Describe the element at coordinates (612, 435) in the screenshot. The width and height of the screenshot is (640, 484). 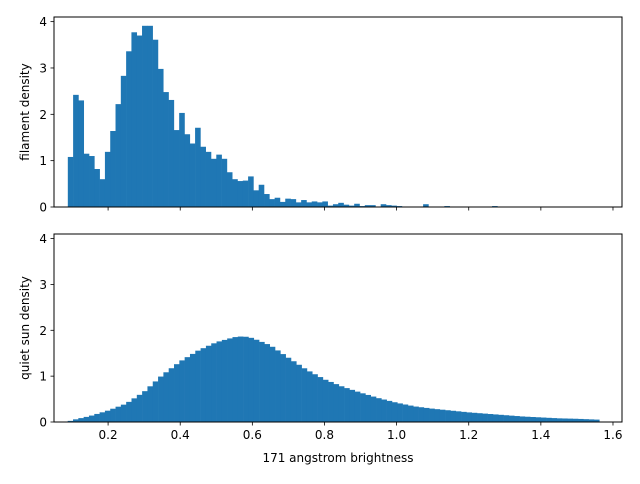
I see `x-tick-label: 1.6` at that location.